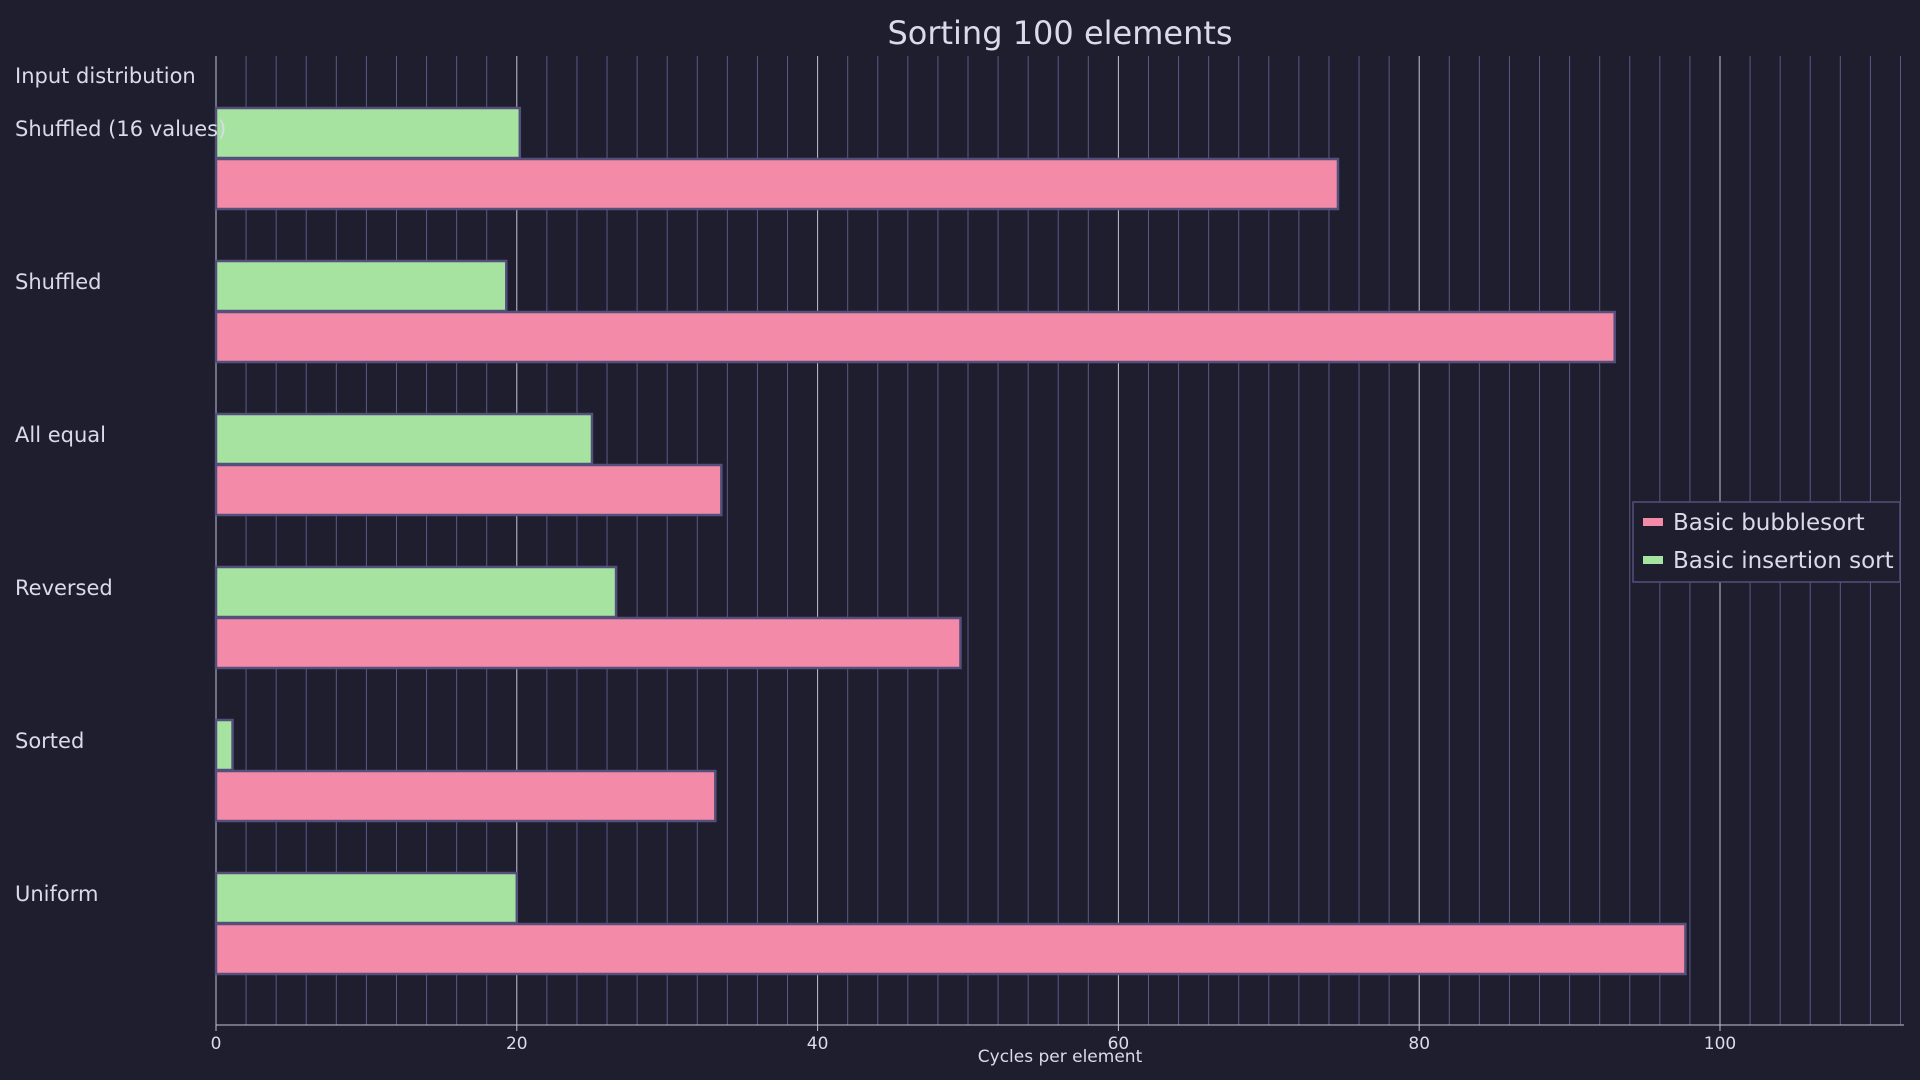 Image resolution: width=1920 pixels, height=1080 pixels. What do you see at coordinates (1060, 1057) in the screenshot?
I see `x-axis-label: Cycles per element` at bounding box center [1060, 1057].